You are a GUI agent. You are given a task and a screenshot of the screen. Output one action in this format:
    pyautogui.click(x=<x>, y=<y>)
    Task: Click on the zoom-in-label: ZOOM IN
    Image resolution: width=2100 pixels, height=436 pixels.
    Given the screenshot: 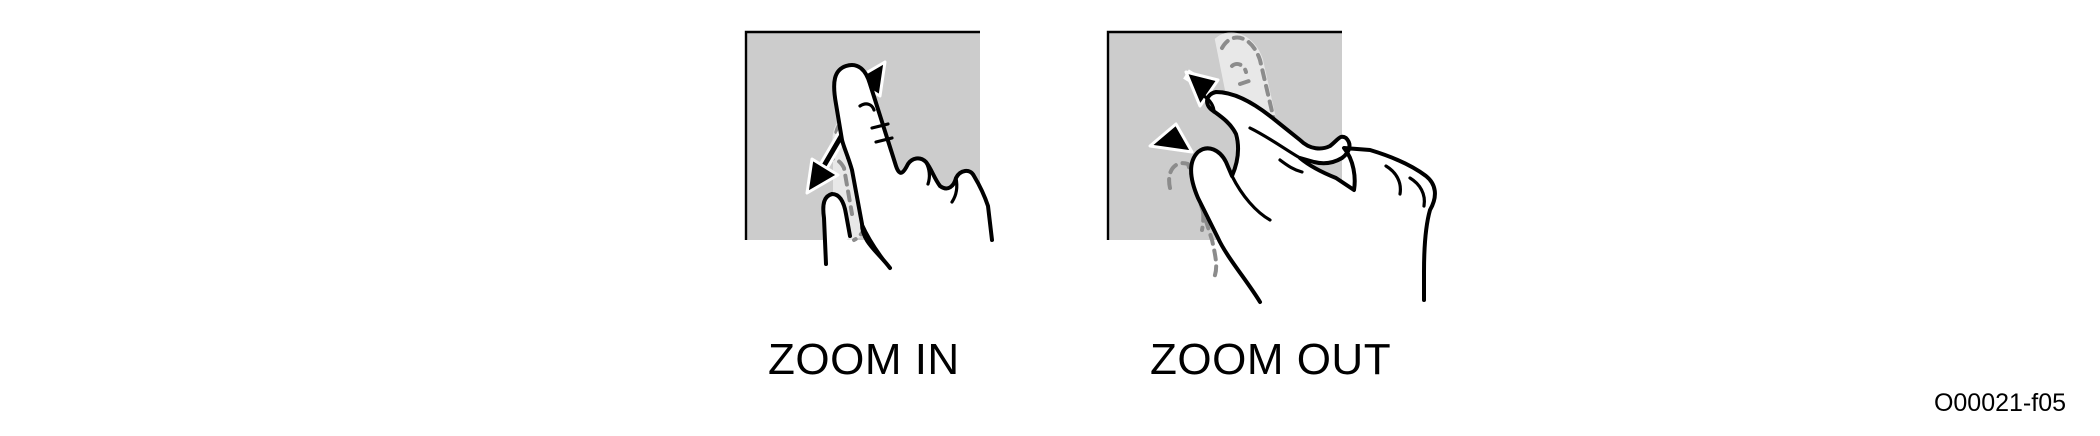 What is the action you would take?
    pyautogui.click(x=864, y=359)
    